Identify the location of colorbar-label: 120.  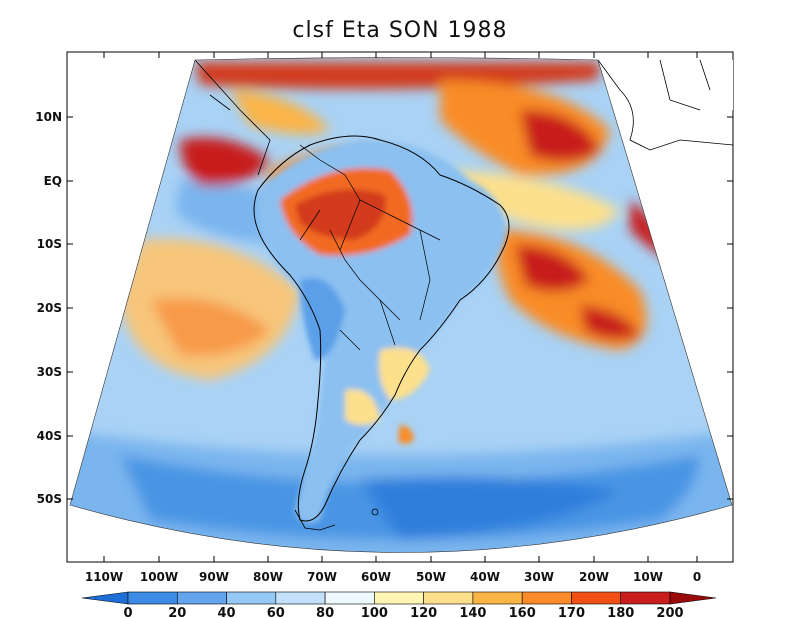
(423, 612).